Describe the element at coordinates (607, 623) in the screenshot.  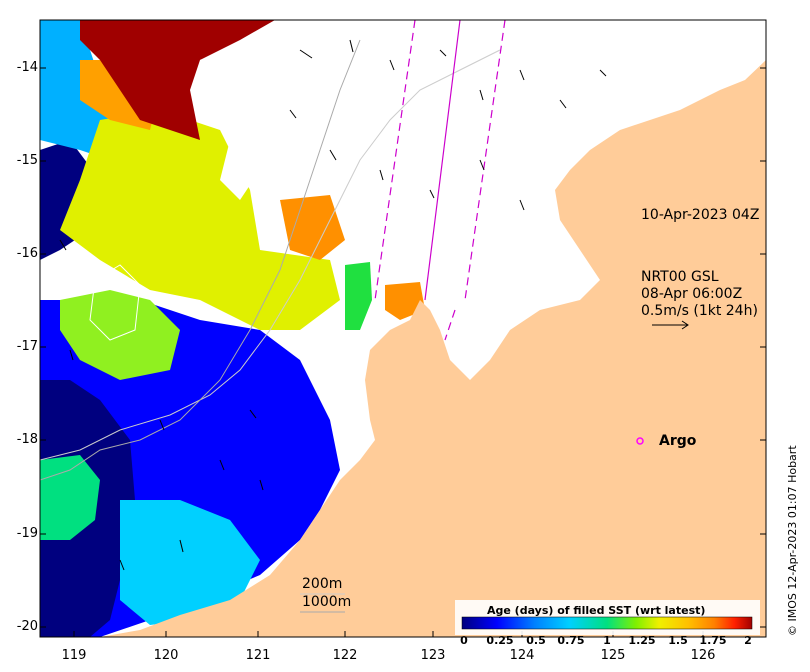
I see `colorbar` at that location.